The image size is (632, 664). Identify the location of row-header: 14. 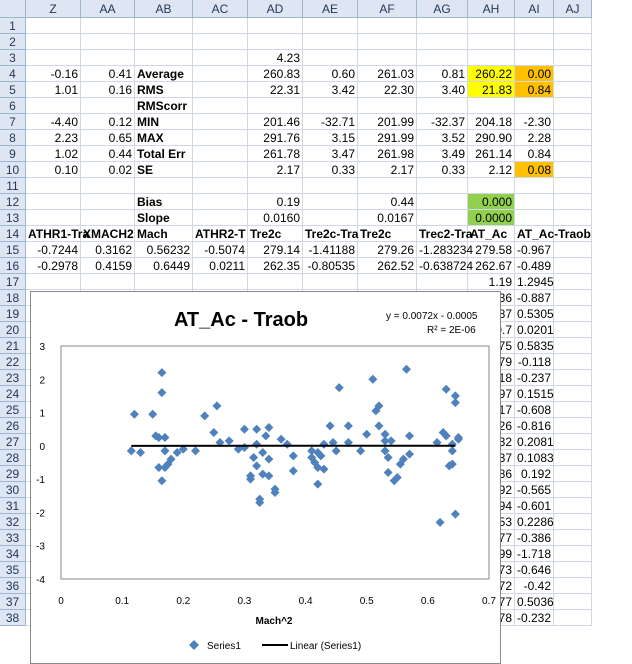
(13, 234).